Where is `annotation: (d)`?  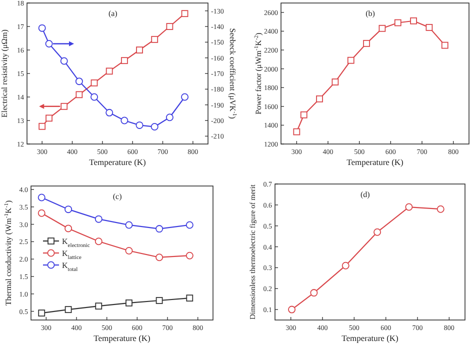 annotation: (d) is located at coordinates (365, 194).